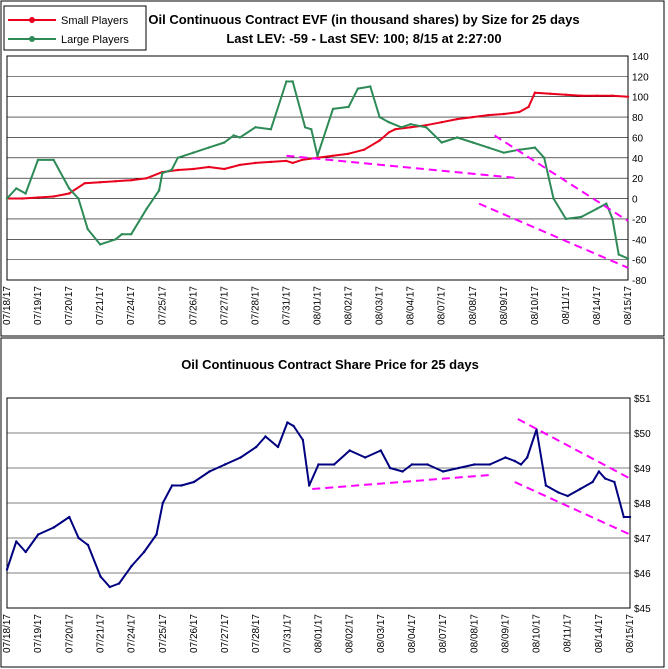 This screenshot has height=669, width=668. I want to click on price-x-tick-label: 08/11/17, so click(568, 633).